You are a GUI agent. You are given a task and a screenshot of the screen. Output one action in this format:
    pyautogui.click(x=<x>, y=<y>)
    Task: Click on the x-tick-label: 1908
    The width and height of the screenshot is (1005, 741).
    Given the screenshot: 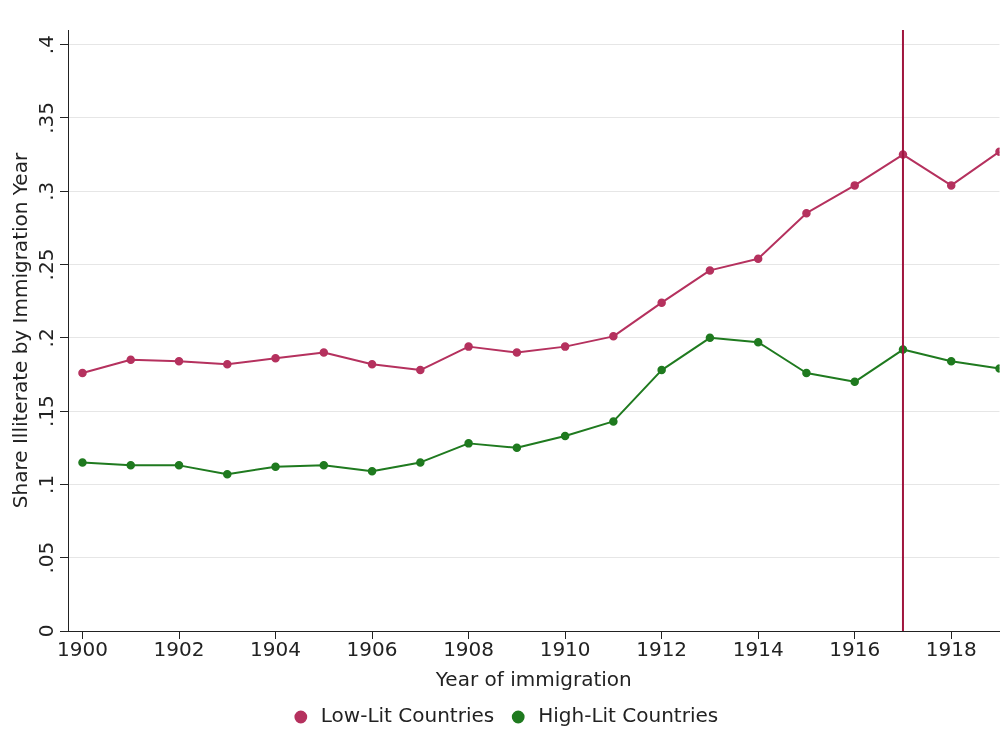 What is the action you would take?
    pyautogui.click(x=469, y=649)
    